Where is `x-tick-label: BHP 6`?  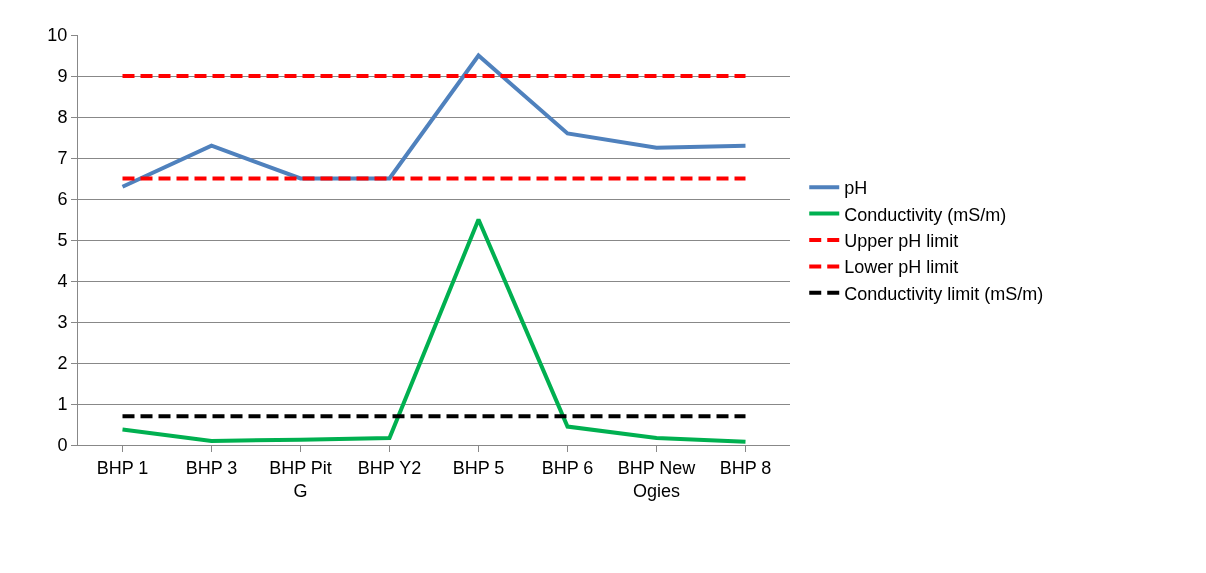 x-tick-label: BHP 6 is located at coordinates (567, 467).